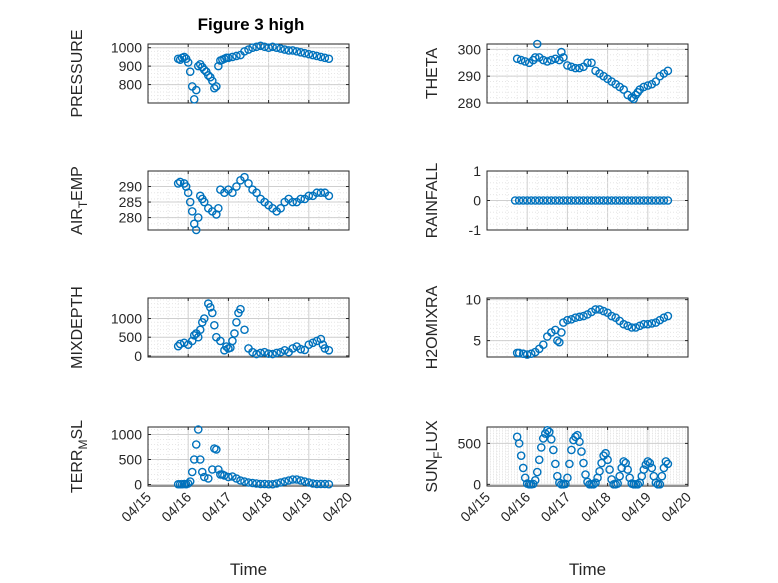 This screenshot has height=583, width=778. Describe the element at coordinates (131, 337) in the screenshot. I see `y-tick-label: 500` at that location.